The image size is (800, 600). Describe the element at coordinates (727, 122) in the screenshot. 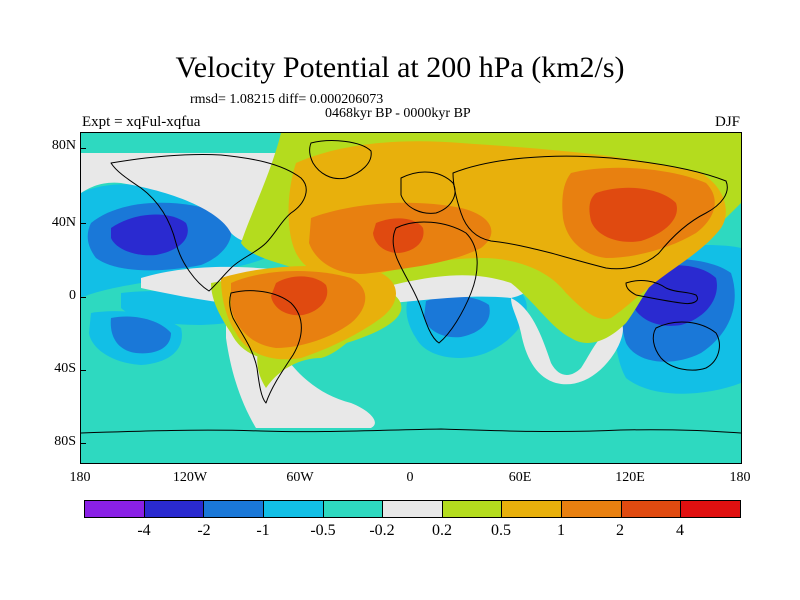

I see `season-label: DJF` at that location.